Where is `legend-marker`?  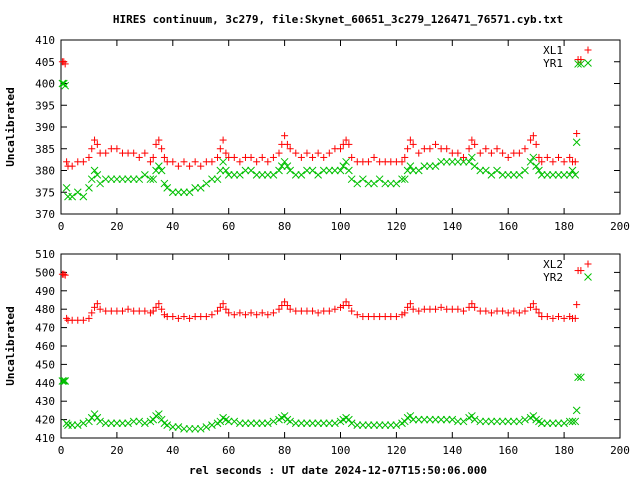
legend-marker is located at coordinates (588, 50).